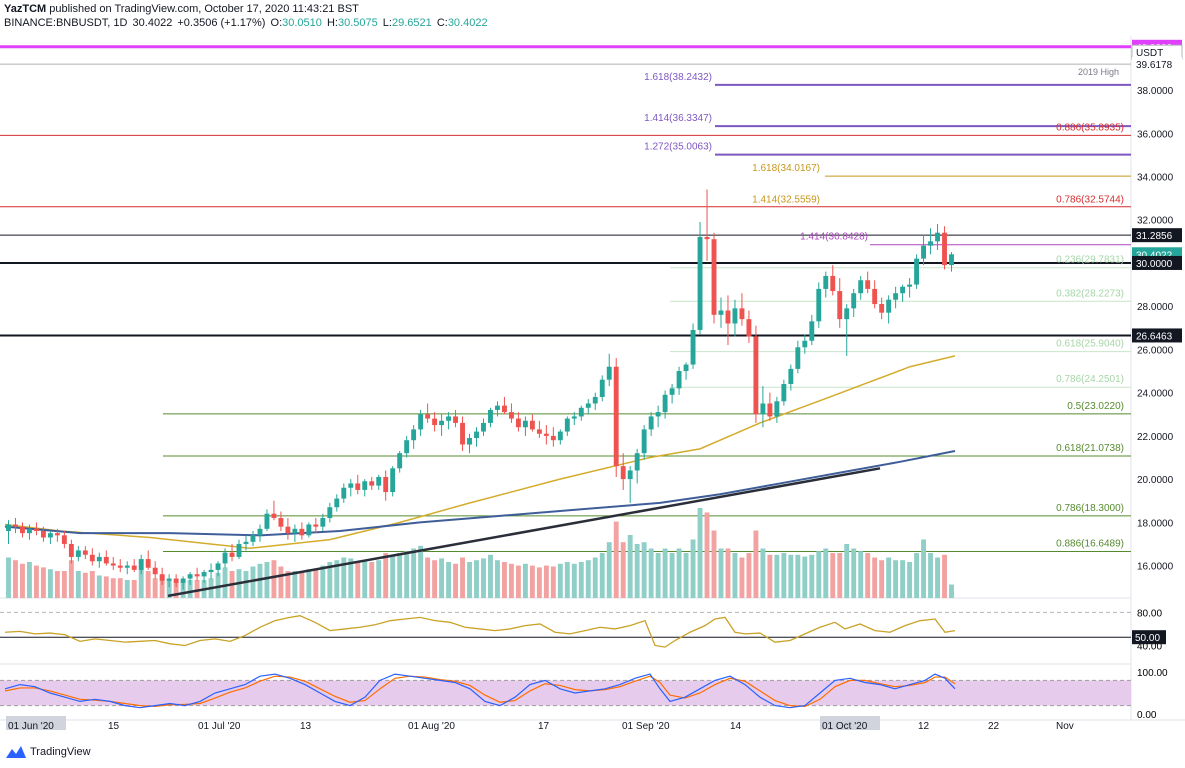 This screenshot has width=1185, height=768. What do you see at coordinates (1157, 64) in the screenshot?
I see `price-axis-label: 39.6178` at bounding box center [1157, 64].